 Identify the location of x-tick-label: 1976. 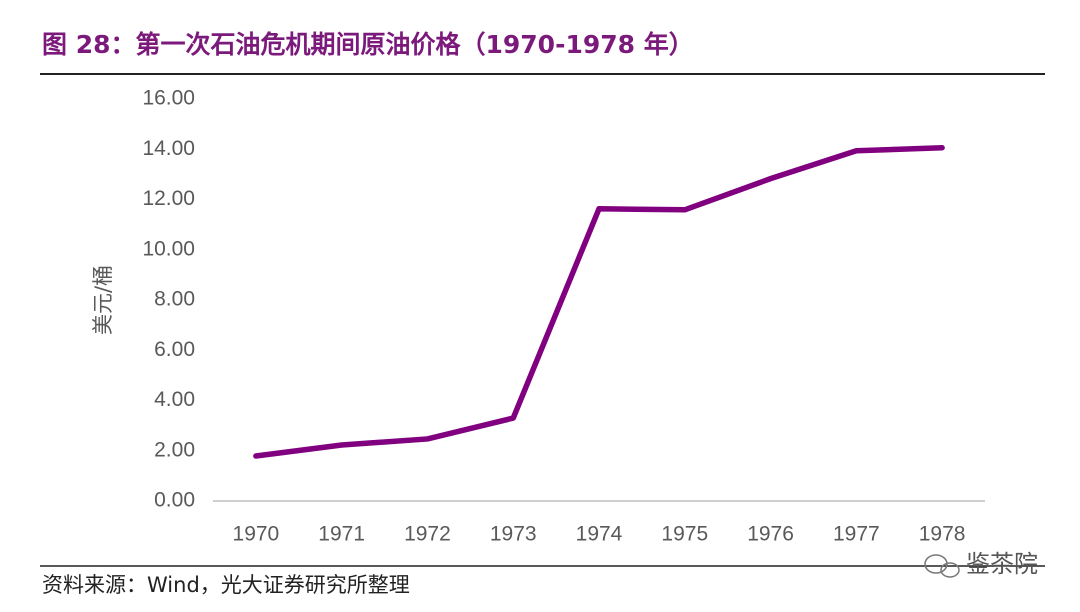
(770, 534).